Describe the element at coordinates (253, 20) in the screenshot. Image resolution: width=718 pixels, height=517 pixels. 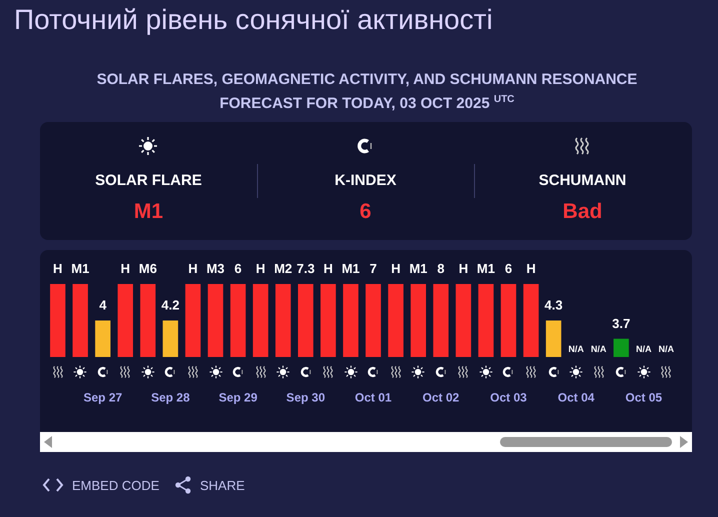
I see `chart-title: Поточний рівень сонячної активності` at that location.